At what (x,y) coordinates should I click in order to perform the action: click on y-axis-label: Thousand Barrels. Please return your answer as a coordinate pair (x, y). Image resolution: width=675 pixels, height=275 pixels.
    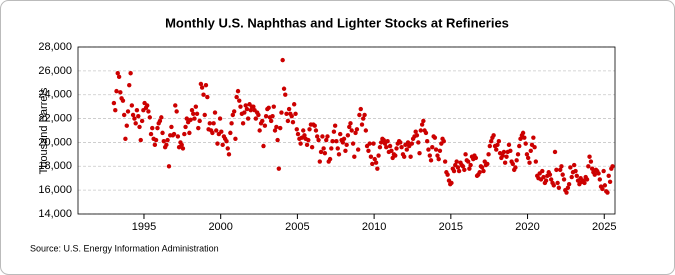
    Looking at the image, I should click on (44, 130).